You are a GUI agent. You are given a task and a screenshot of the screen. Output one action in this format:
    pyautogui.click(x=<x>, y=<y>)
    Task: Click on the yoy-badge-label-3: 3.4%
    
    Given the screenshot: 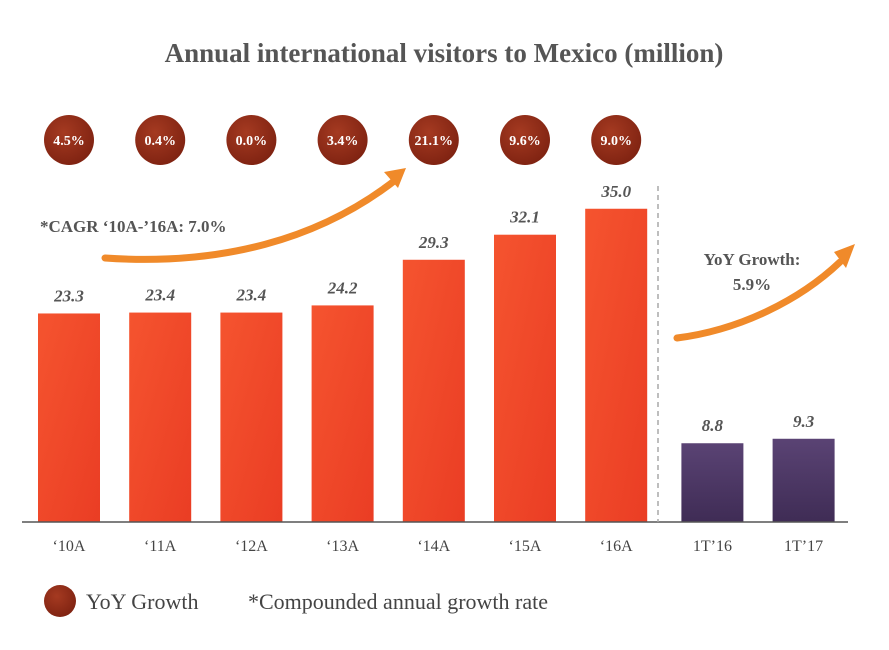 What is the action you would take?
    pyautogui.click(x=343, y=141)
    